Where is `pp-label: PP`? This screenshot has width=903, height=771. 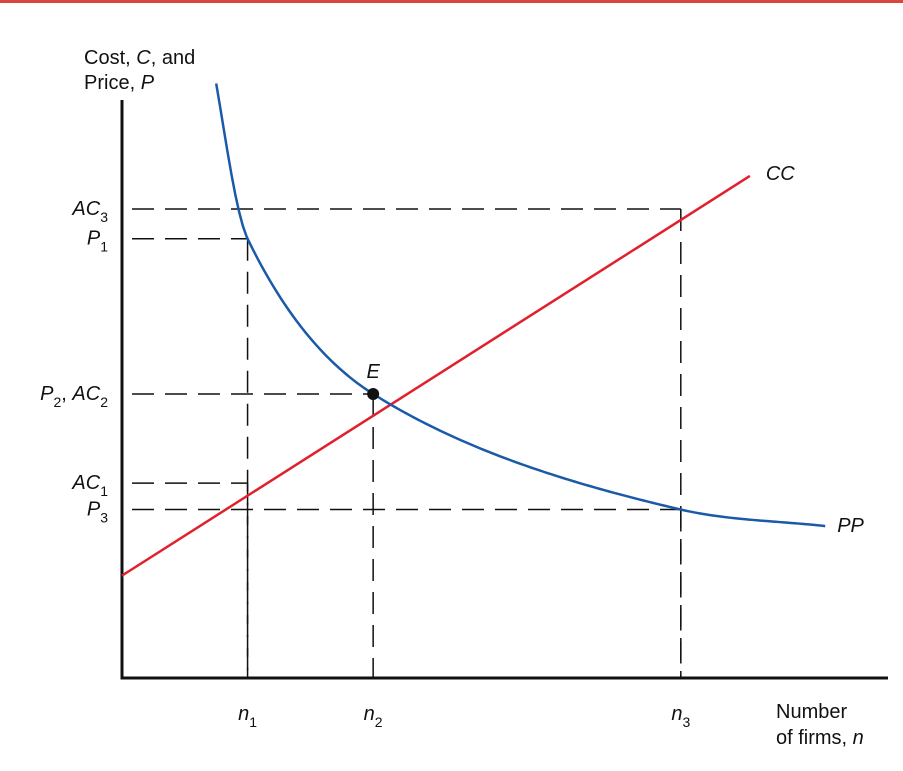
pp-label: PP is located at coordinates (850, 526).